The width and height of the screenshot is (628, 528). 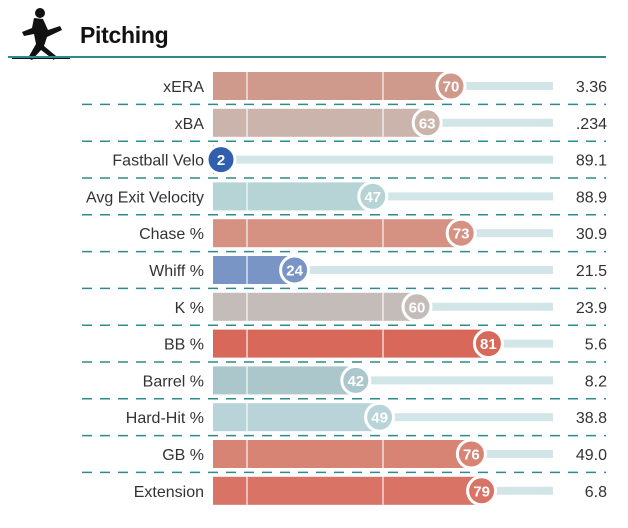 I want to click on metric-label: Whiff %, so click(x=176, y=271).